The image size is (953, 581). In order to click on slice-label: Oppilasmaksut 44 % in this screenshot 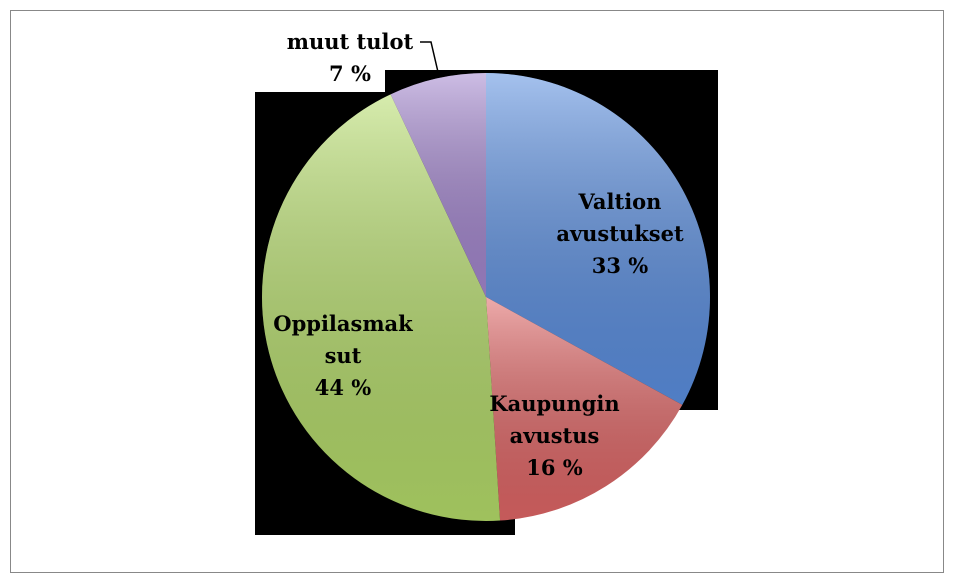, I will do `click(343, 356)`.